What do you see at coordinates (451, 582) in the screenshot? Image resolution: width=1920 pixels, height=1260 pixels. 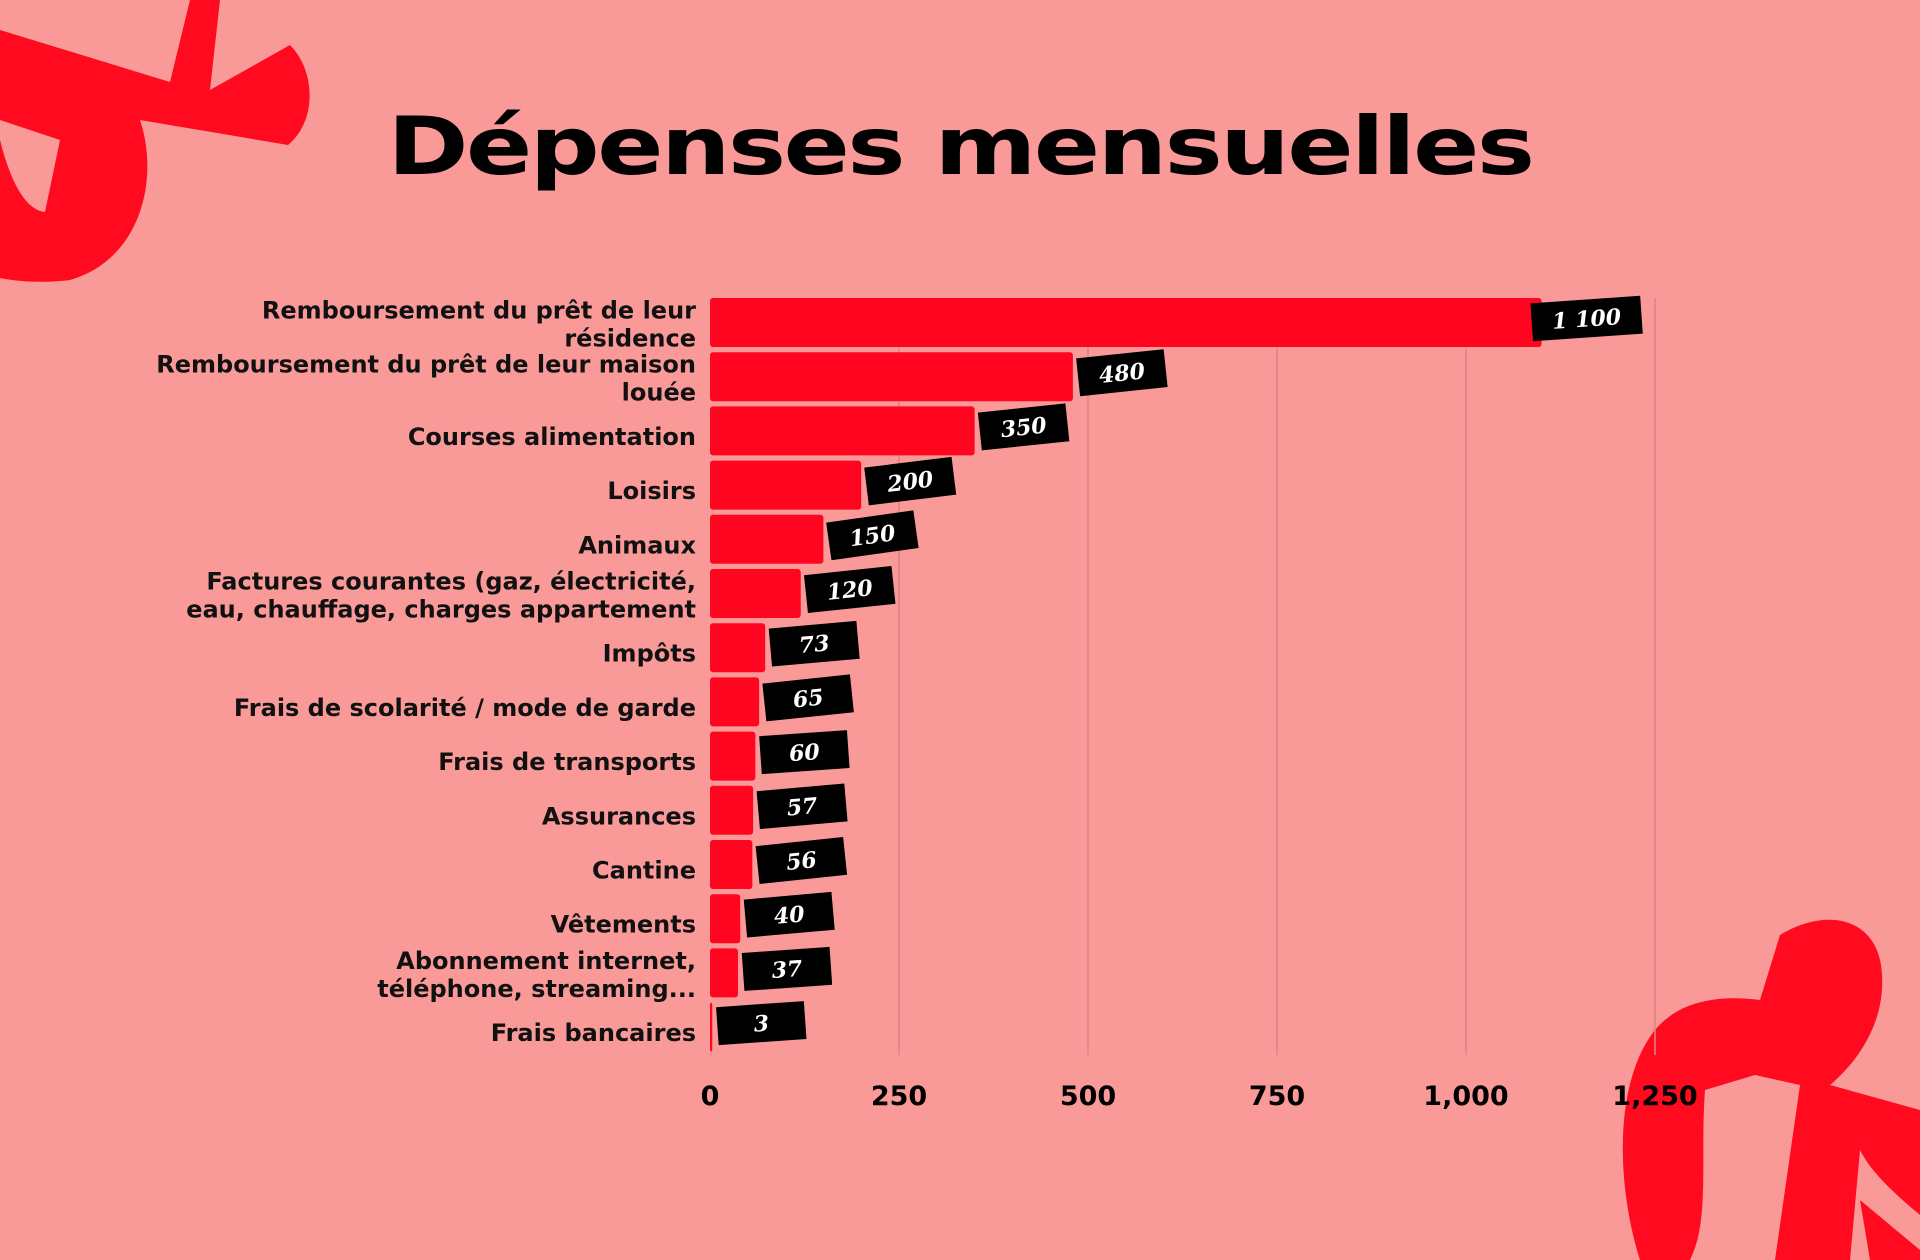 I see `category-label-line: Factures courantes (gaz, électricité,` at bounding box center [451, 582].